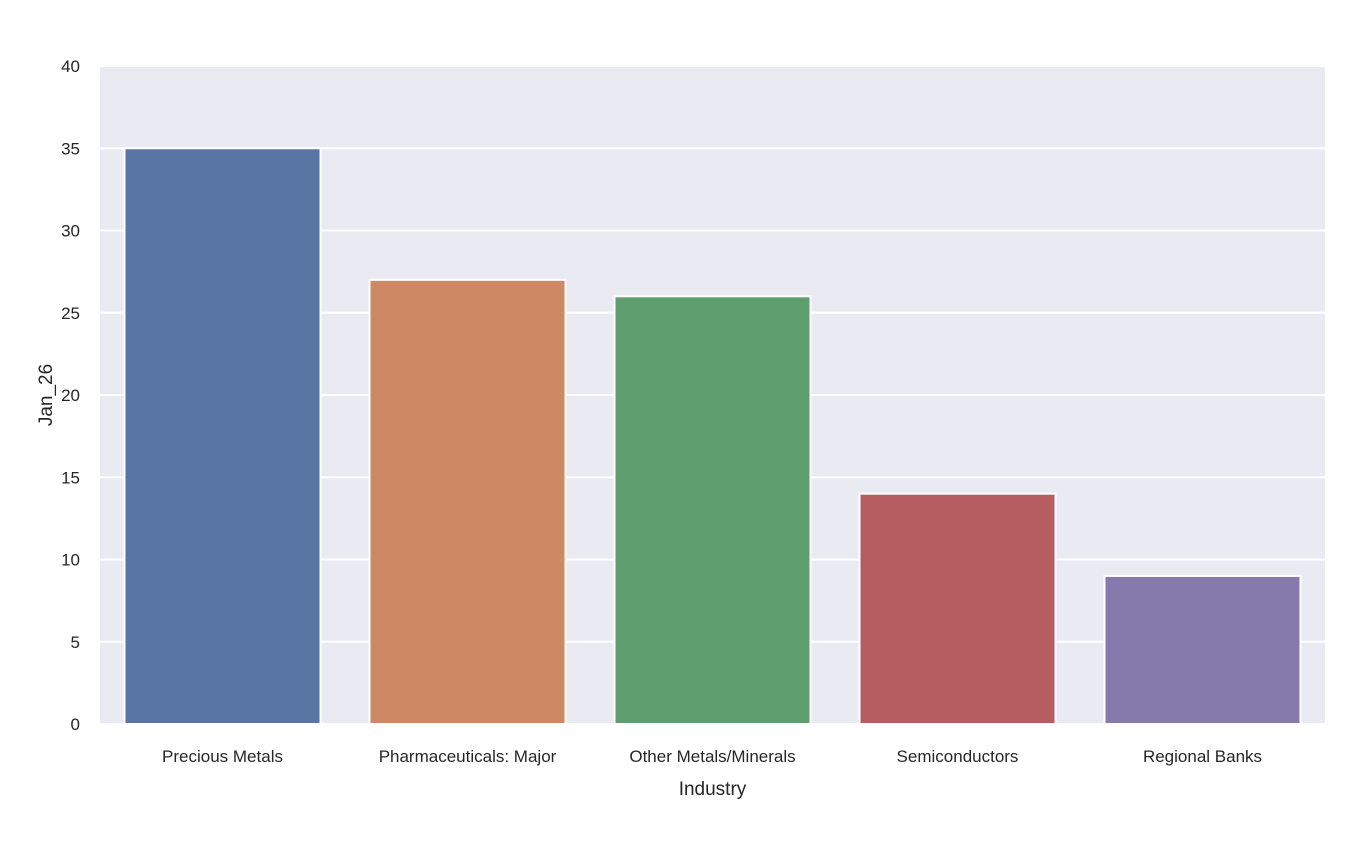 This screenshot has height=863, width=1370. I want to click on y-tick-label: 40, so click(70, 66).